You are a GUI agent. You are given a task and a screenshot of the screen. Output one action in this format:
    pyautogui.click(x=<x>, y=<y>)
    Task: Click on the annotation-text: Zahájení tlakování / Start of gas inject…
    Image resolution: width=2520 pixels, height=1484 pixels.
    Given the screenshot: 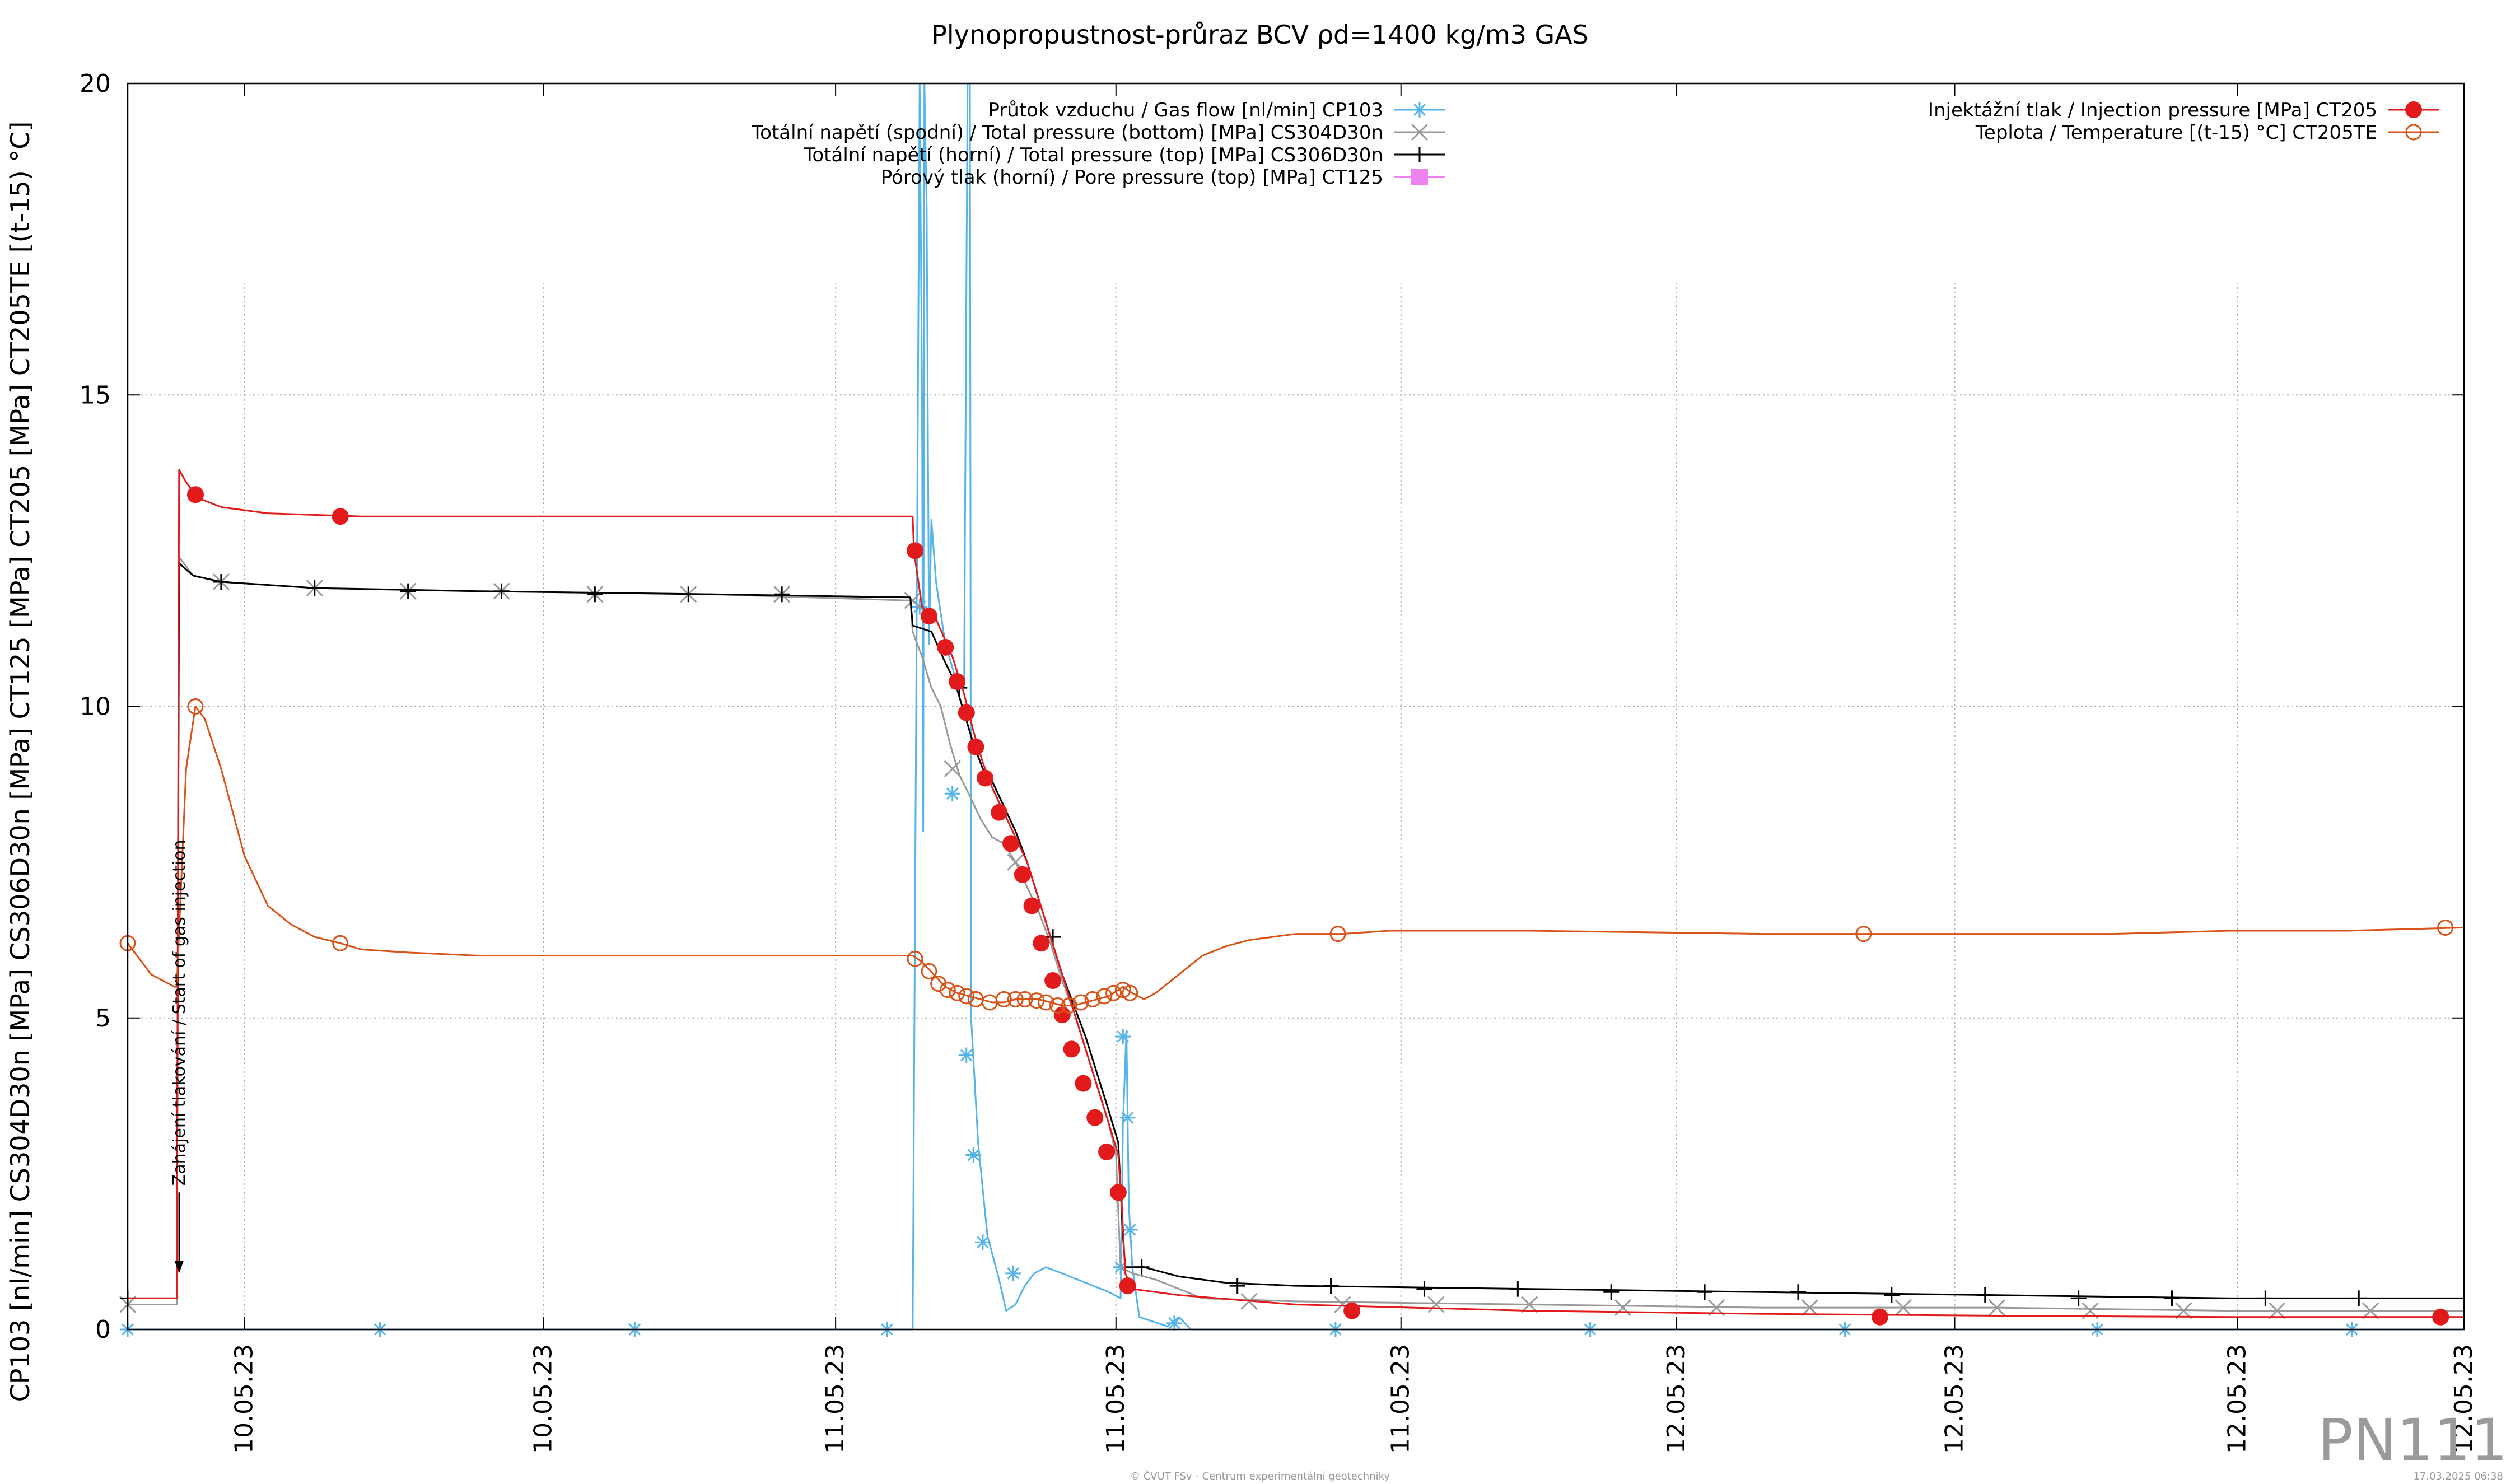 What is the action you would take?
    pyautogui.click(x=179, y=1013)
    